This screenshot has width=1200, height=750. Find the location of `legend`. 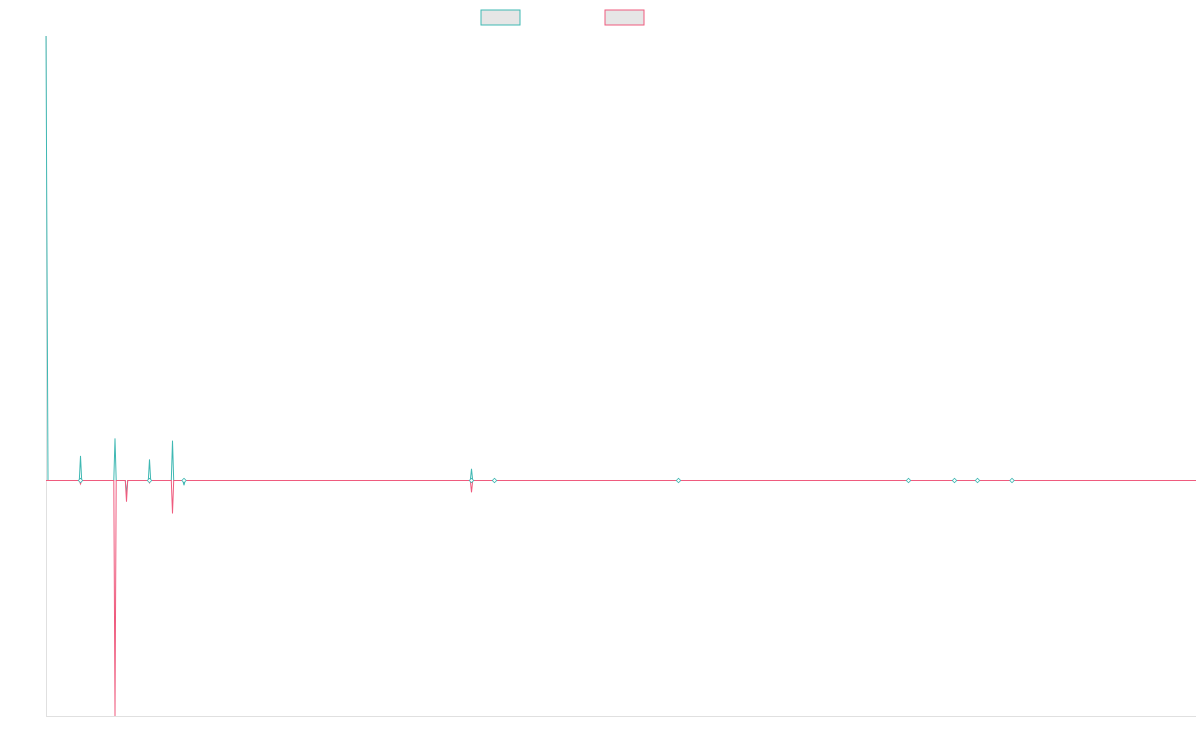

legend is located at coordinates (562, 17).